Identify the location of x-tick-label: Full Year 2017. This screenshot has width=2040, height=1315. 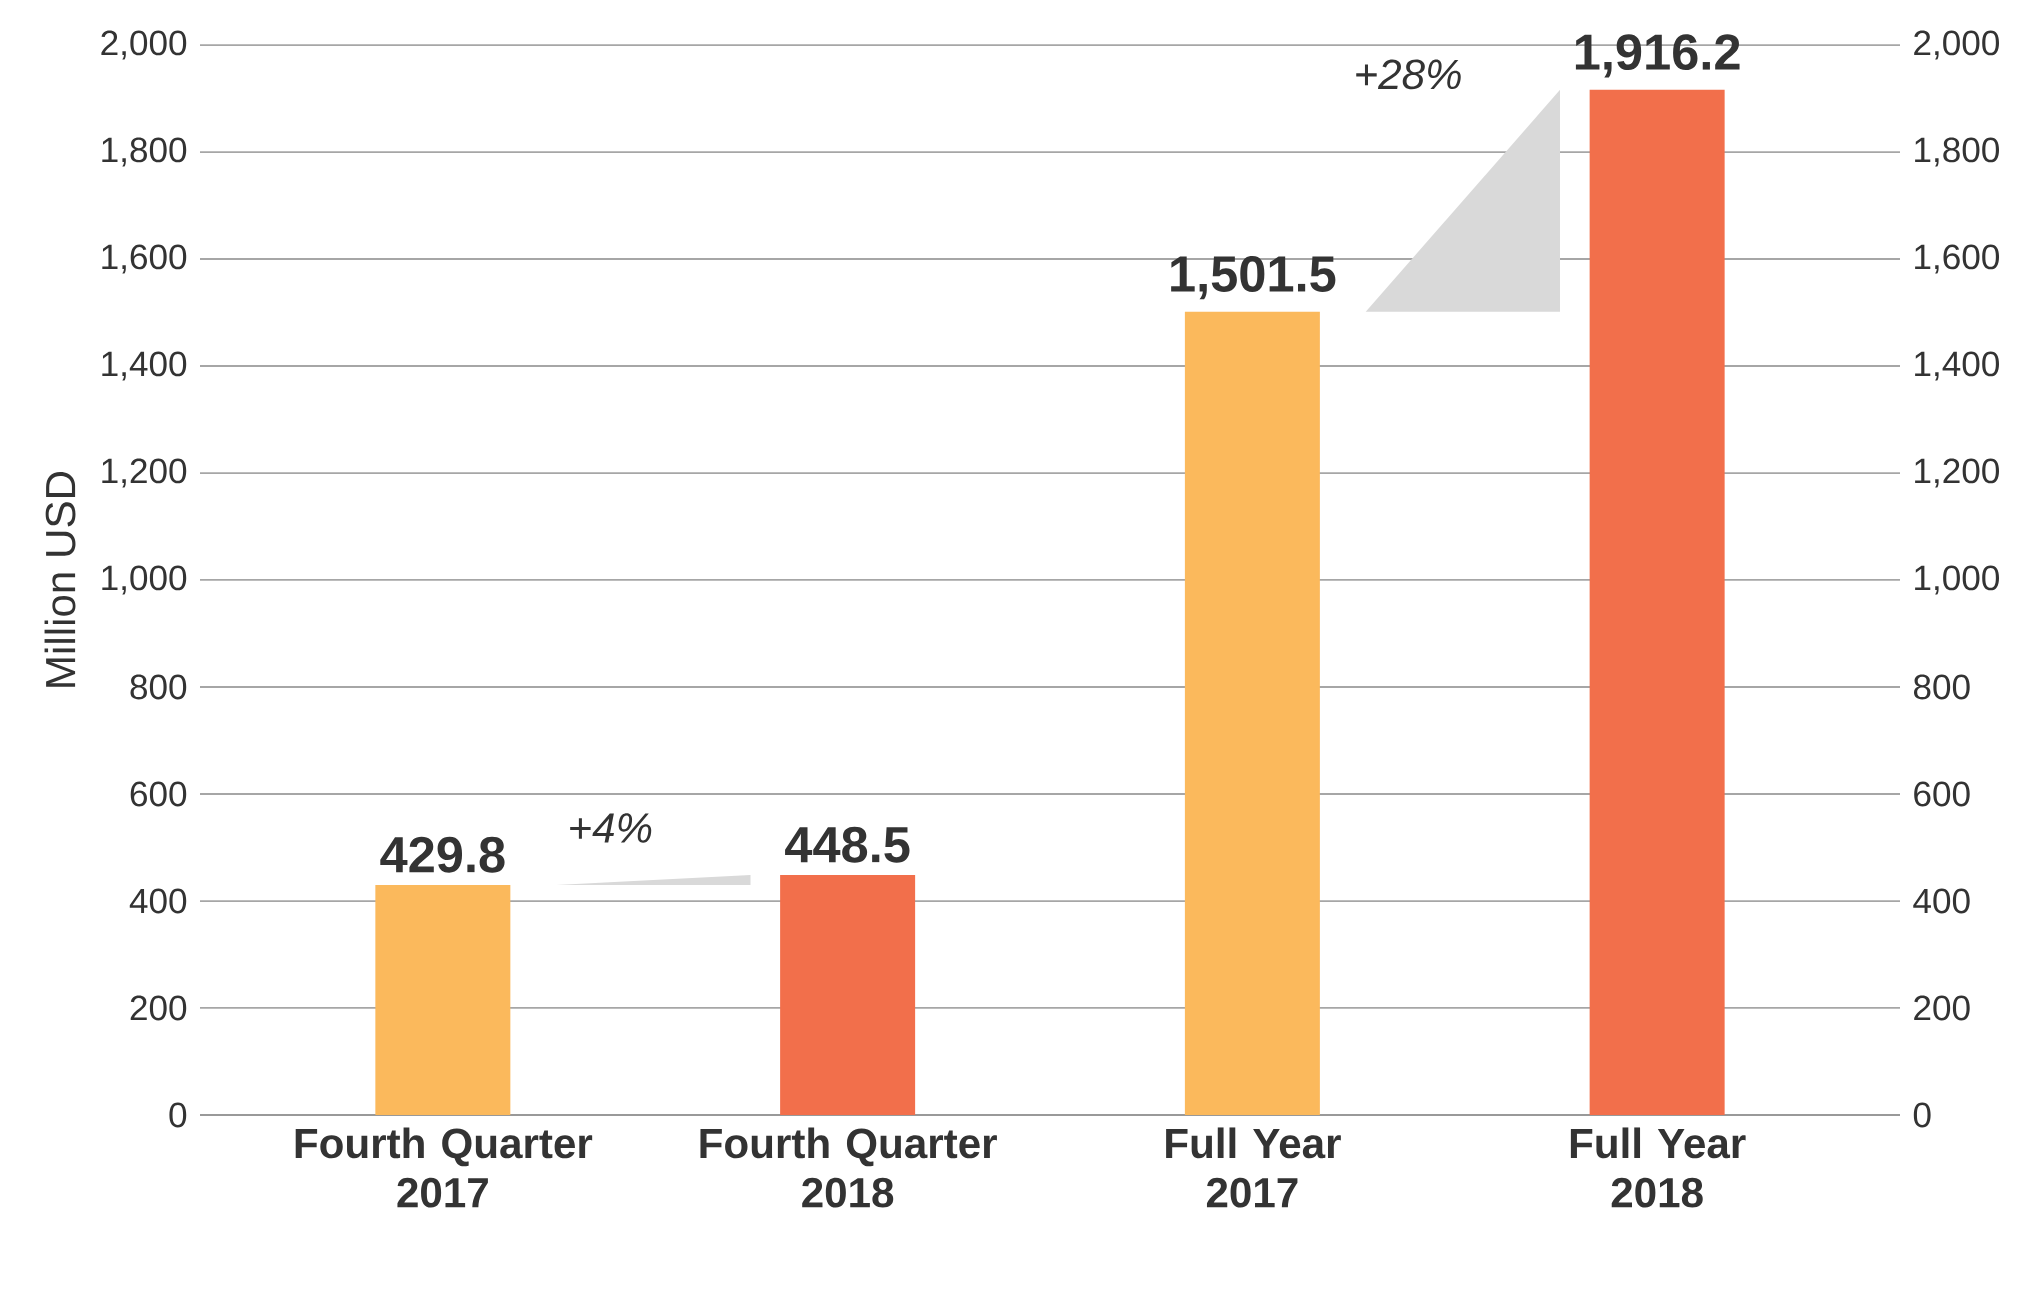
(1253, 1167).